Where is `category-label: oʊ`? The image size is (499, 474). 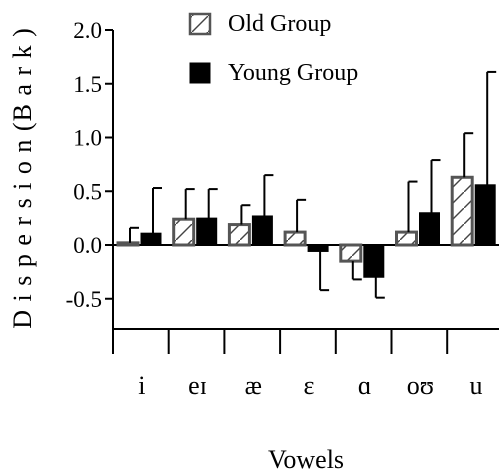
category-label: oʊ is located at coordinates (420, 385).